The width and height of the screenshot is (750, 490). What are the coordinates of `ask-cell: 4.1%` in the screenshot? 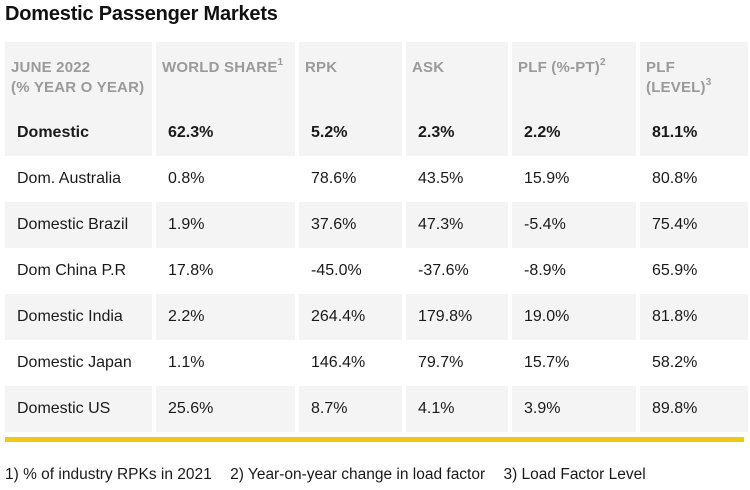 It's located at (457, 409).